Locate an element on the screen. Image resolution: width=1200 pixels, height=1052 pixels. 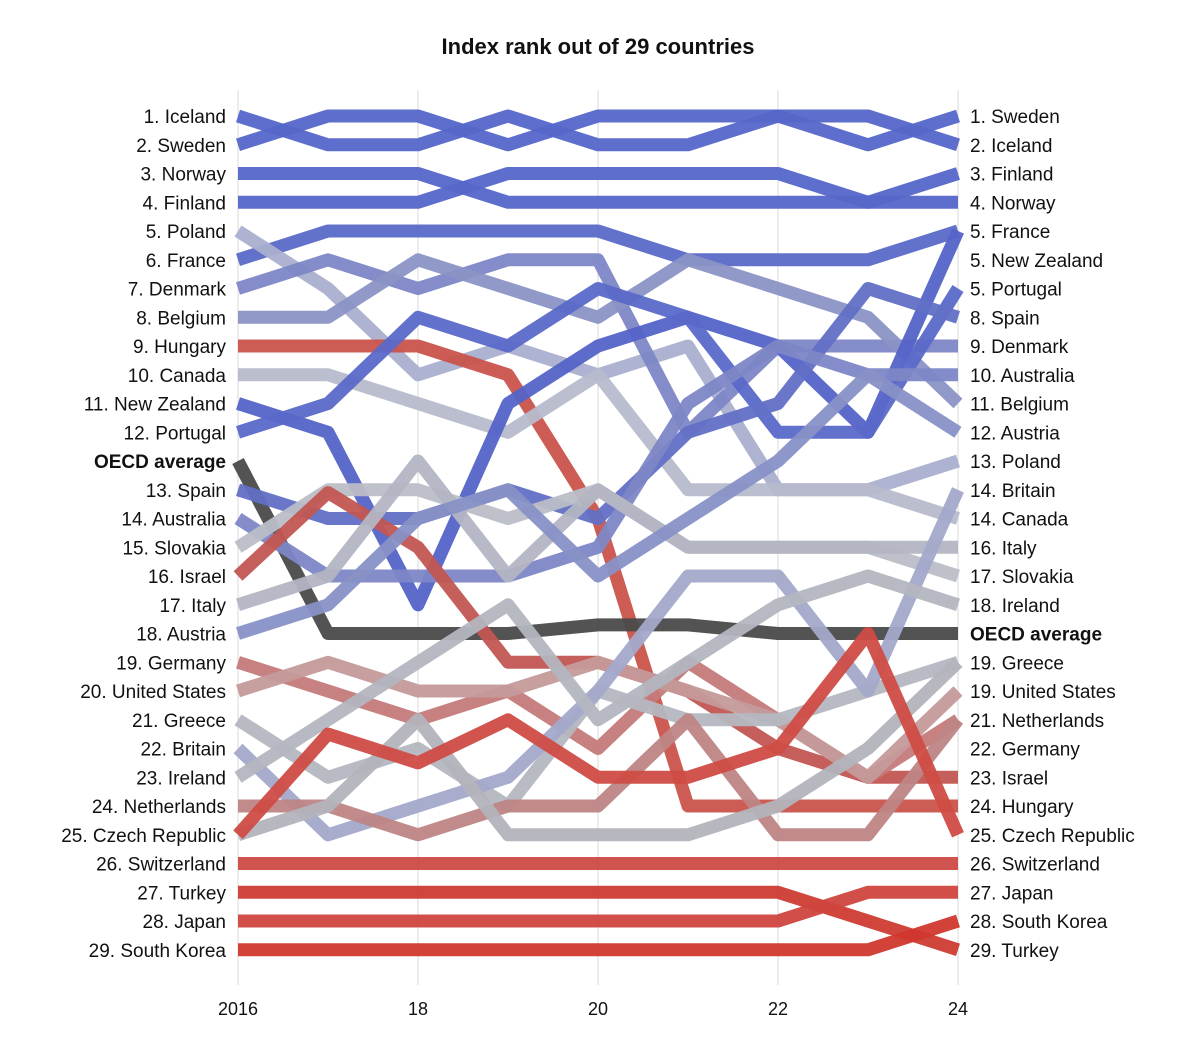
right-label-29-turkey: 29. Turkey is located at coordinates (1014, 951).